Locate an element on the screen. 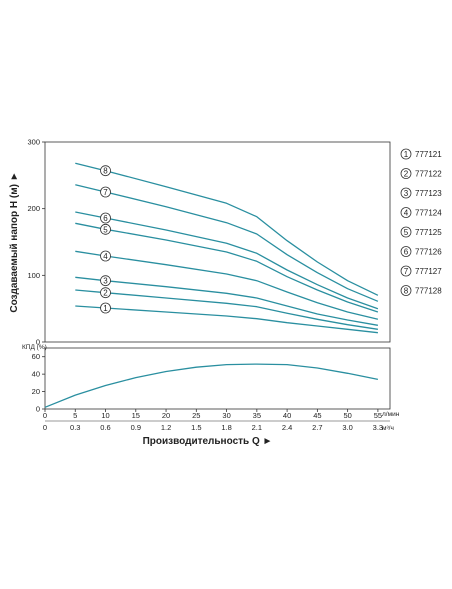 This screenshot has width=452, height=589. x-tick-label-m3h: 1.8 is located at coordinates (226, 427).